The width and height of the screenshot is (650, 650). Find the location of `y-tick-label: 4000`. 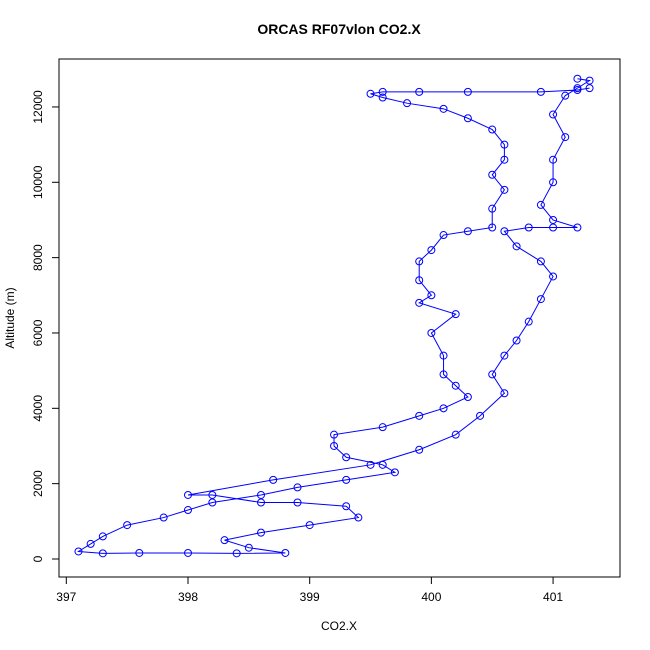

y-tick-label: 4000 is located at coordinates (38, 408).